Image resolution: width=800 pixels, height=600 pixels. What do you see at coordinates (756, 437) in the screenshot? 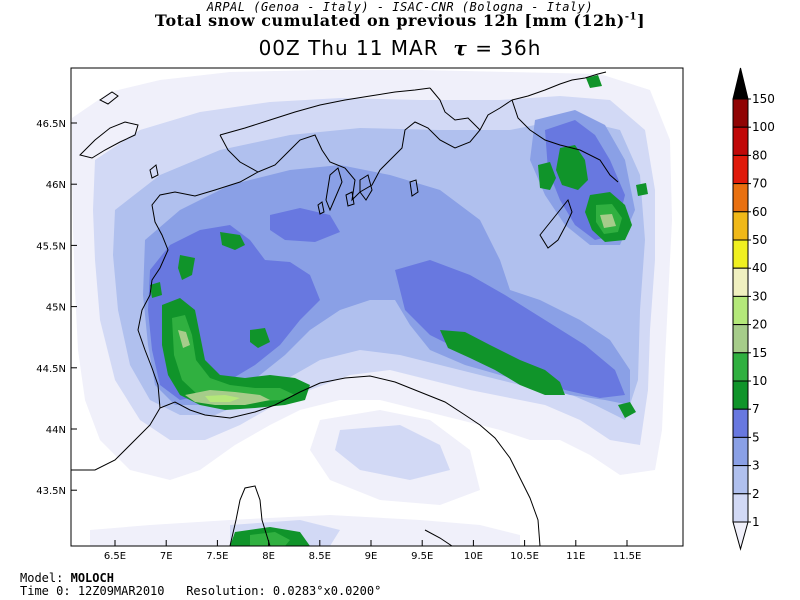
I see `legend-level-label: 5` at bounding box center [756, 437].